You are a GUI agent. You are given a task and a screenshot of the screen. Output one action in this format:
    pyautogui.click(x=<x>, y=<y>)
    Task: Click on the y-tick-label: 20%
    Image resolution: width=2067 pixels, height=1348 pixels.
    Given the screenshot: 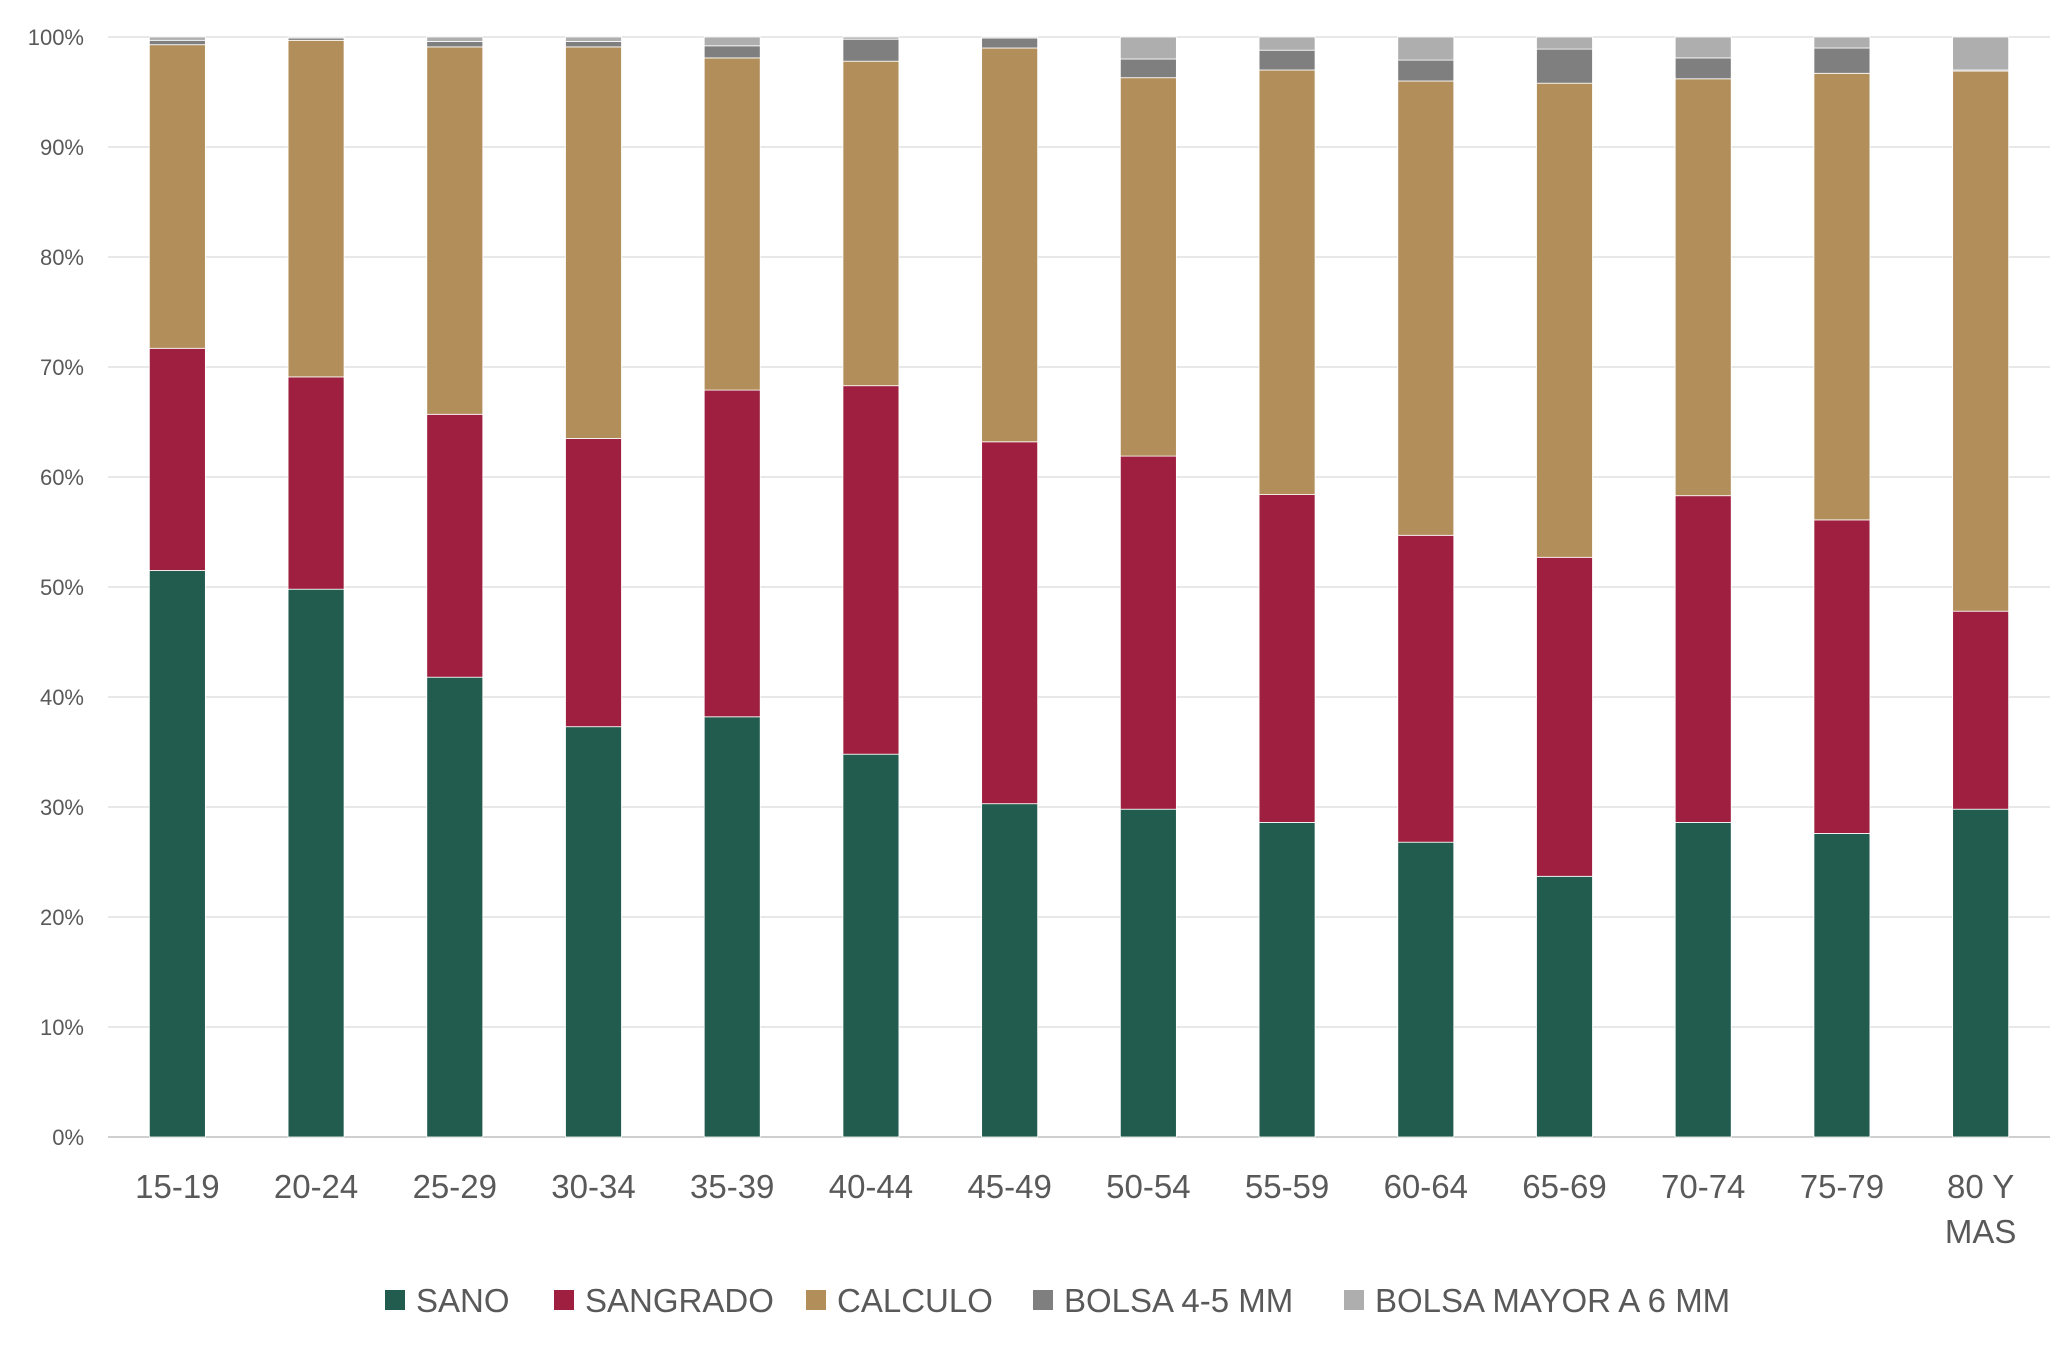 What is the action you would take?
    pyautogui.click(x=62, y=917)
    